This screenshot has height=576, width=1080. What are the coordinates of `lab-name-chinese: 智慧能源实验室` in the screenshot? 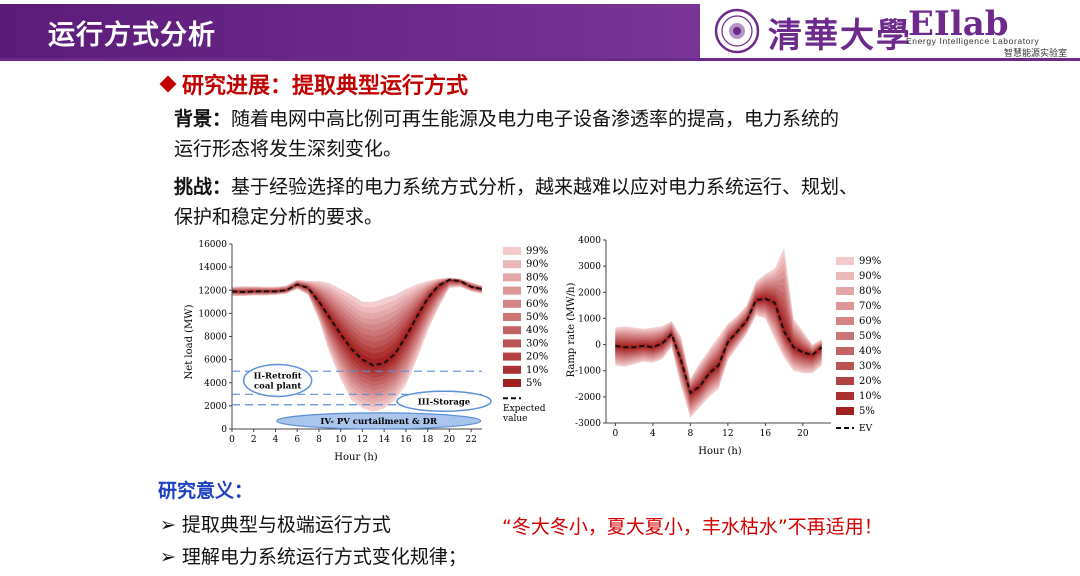 It's located at (1036, 54).